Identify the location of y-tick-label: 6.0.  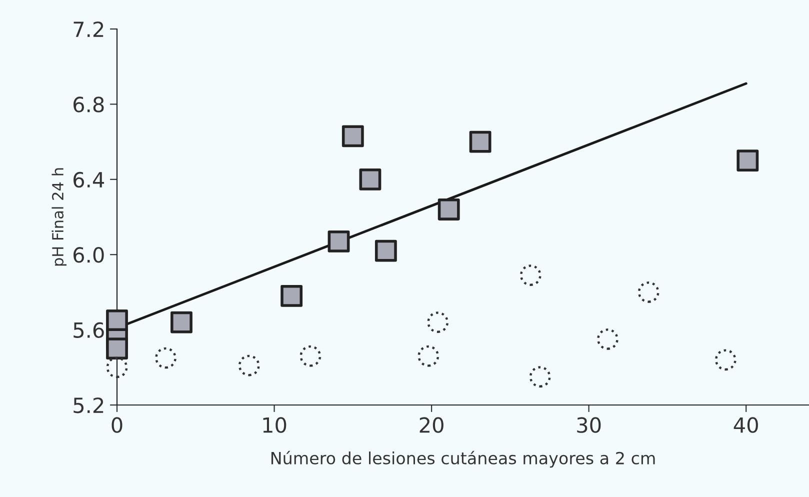
(89, 255).